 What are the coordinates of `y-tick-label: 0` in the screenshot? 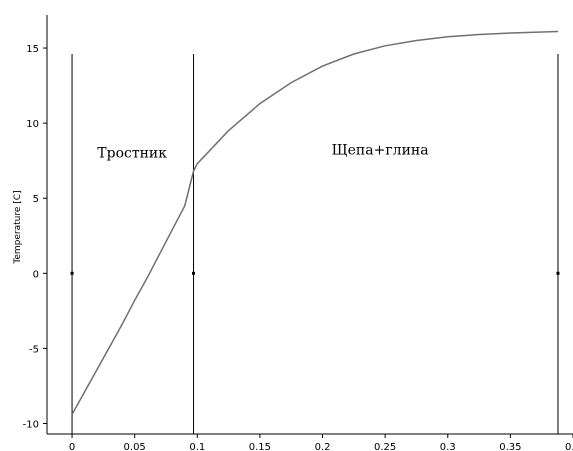 It's located at (36, 274).